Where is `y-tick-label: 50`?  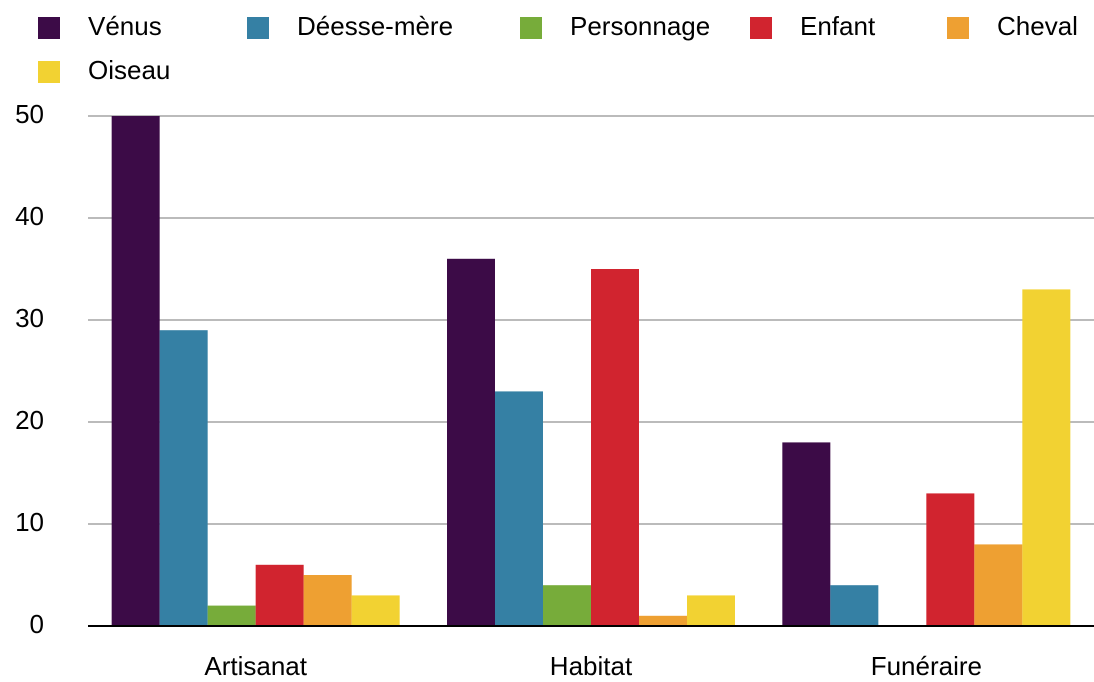
y-tick-label: 50 is located at coordinates (29, 114).